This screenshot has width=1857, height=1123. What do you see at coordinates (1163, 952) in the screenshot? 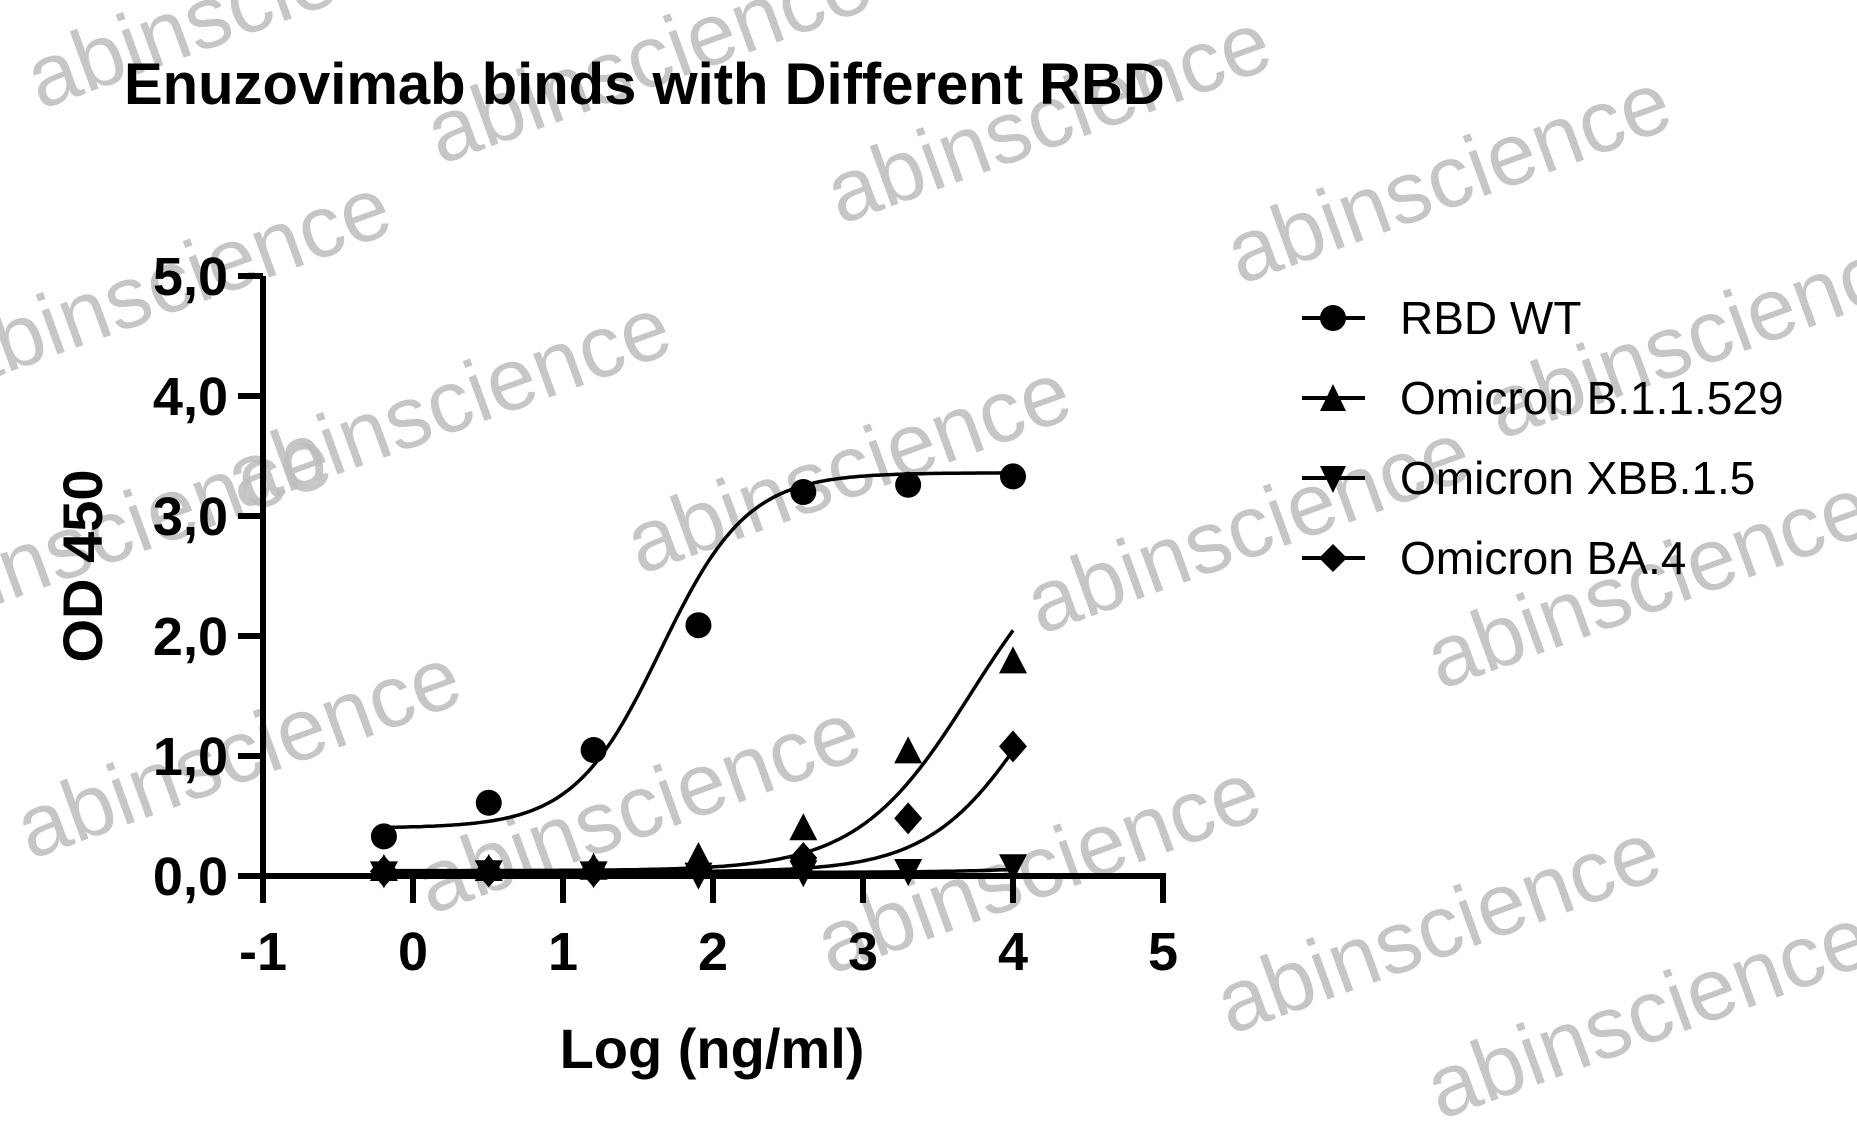
I see `x-tick-label: 5` at bounding box center [1163, 952].